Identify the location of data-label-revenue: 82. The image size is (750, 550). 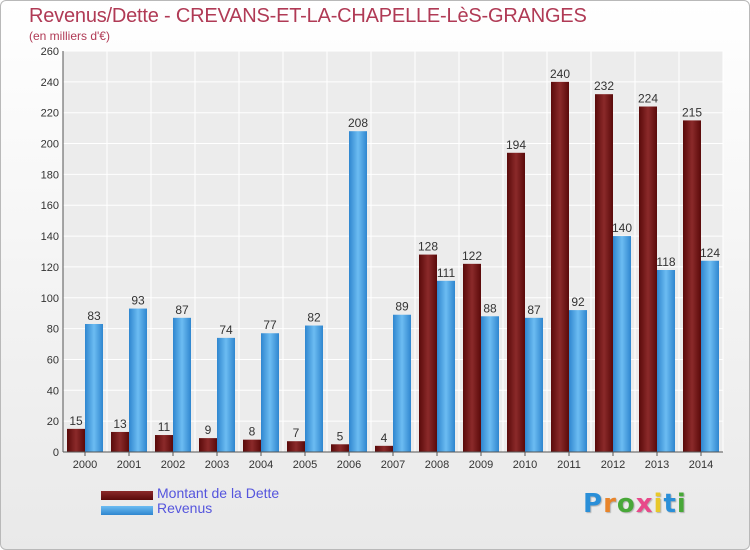
(314, 318).